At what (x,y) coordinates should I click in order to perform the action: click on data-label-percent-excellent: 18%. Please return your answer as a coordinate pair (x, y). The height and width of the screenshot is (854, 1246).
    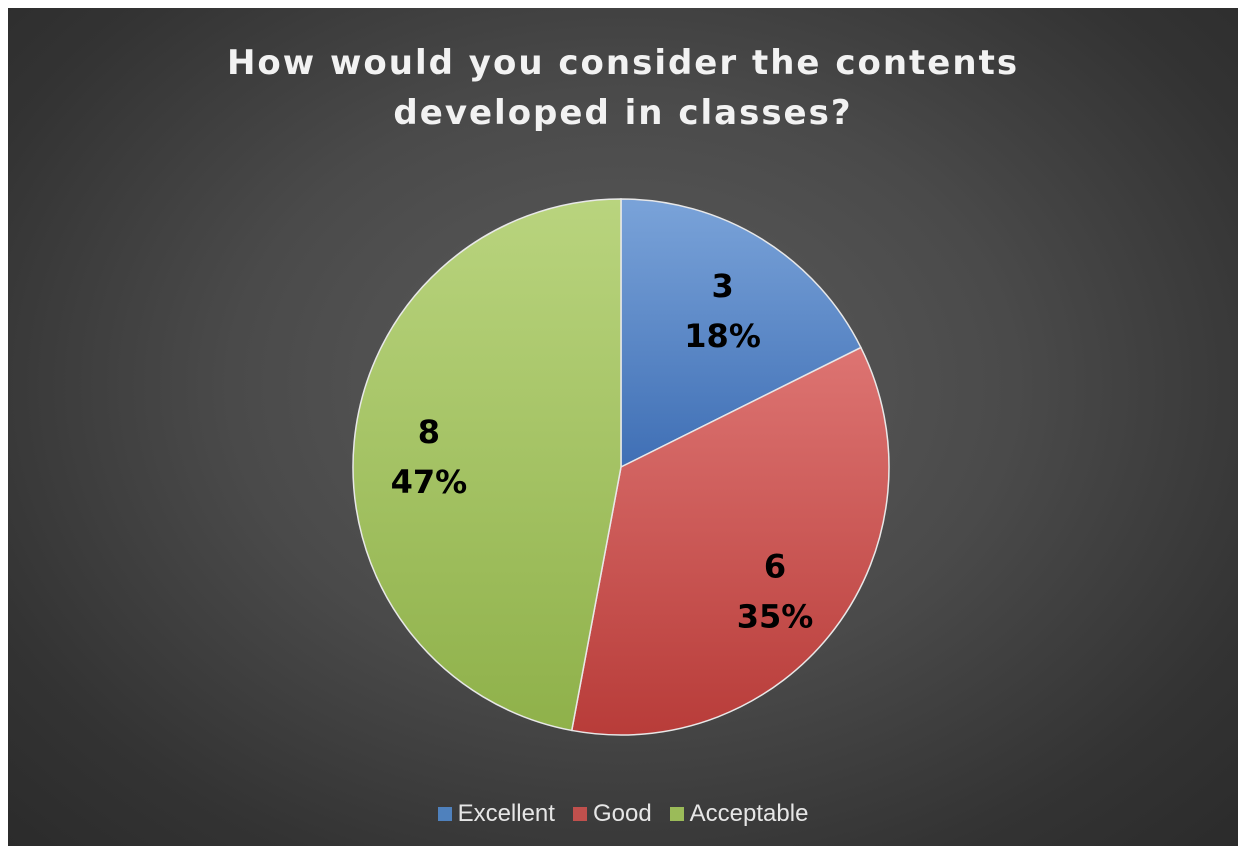
    Looking at the image, I should click on (722, 336).